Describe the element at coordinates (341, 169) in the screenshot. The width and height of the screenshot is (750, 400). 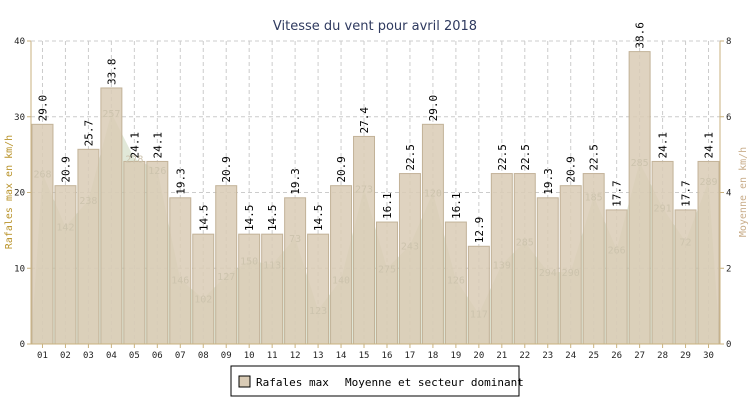
I see `gust-bar-label-14: 20.9` at that location.